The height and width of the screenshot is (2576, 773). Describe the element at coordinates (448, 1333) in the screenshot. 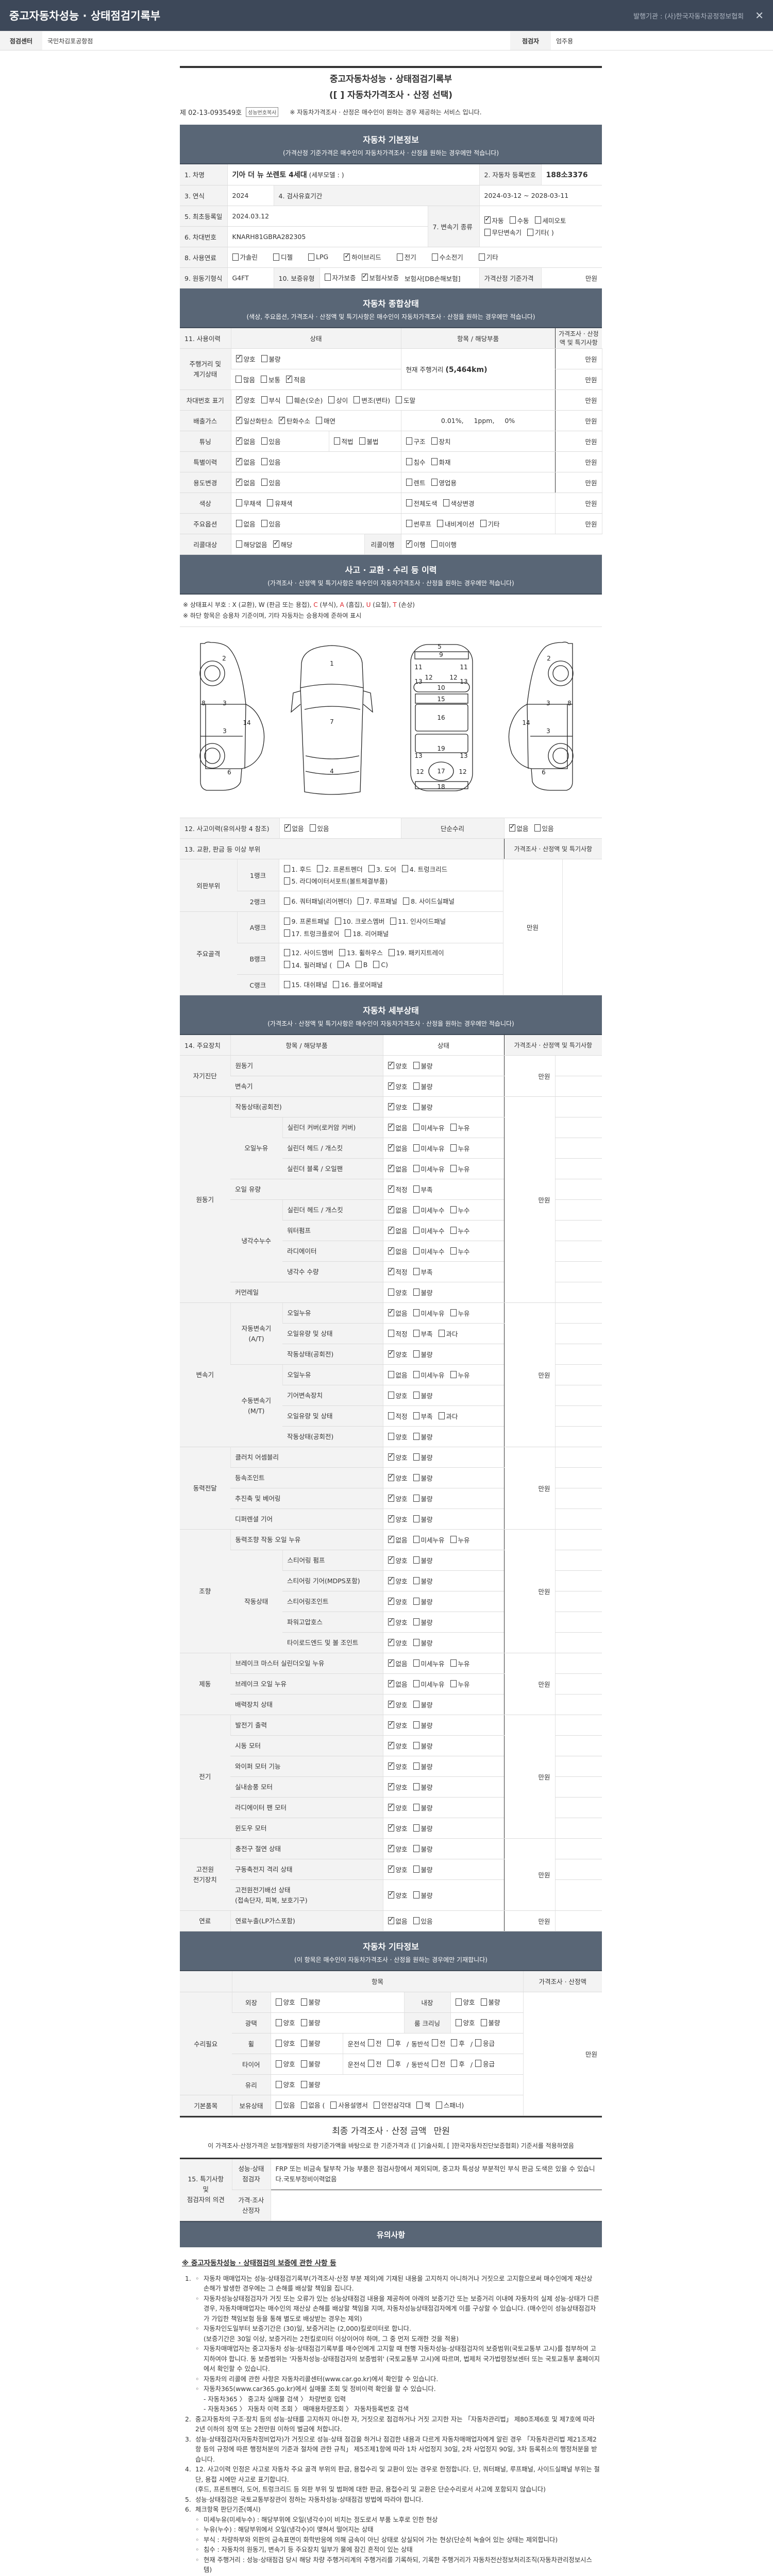

I see `checkbox-option: 과다` at that location.